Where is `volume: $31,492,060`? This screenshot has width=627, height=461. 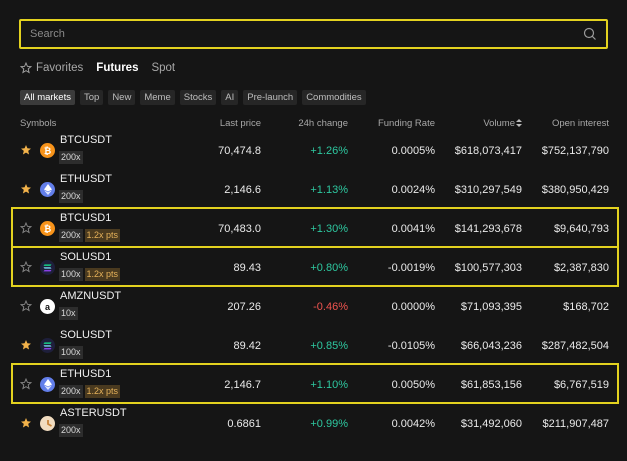 volume: $31,492,060 is located at coordinates (491, 424).